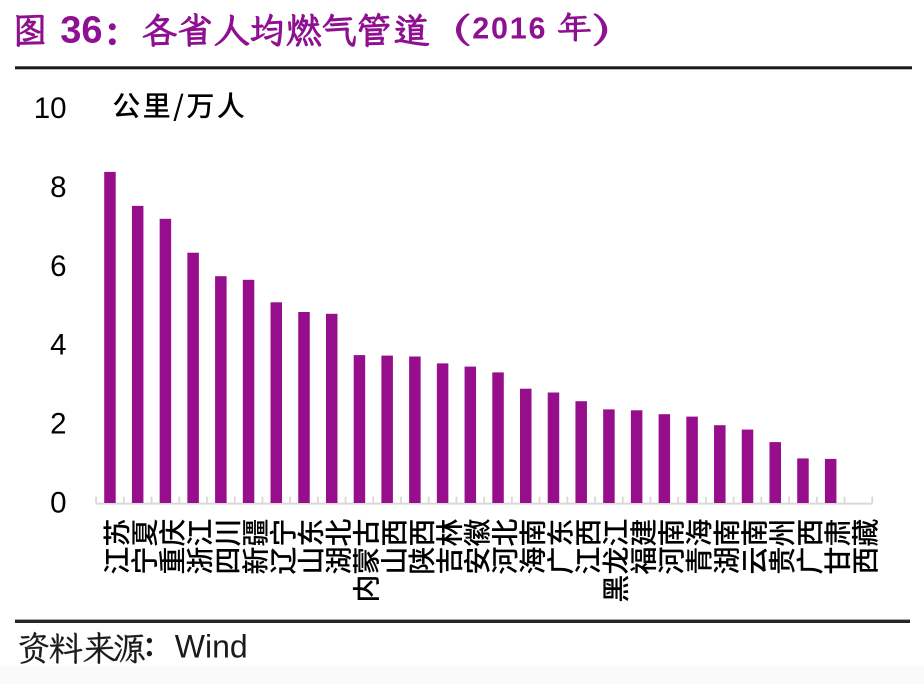 Image resolution: width=924 pixels, height=684 pixels. What do you see at coordinates (50, 108) in the screenshot?
I see `svg-text: 10` at bounding box center [50, 108].